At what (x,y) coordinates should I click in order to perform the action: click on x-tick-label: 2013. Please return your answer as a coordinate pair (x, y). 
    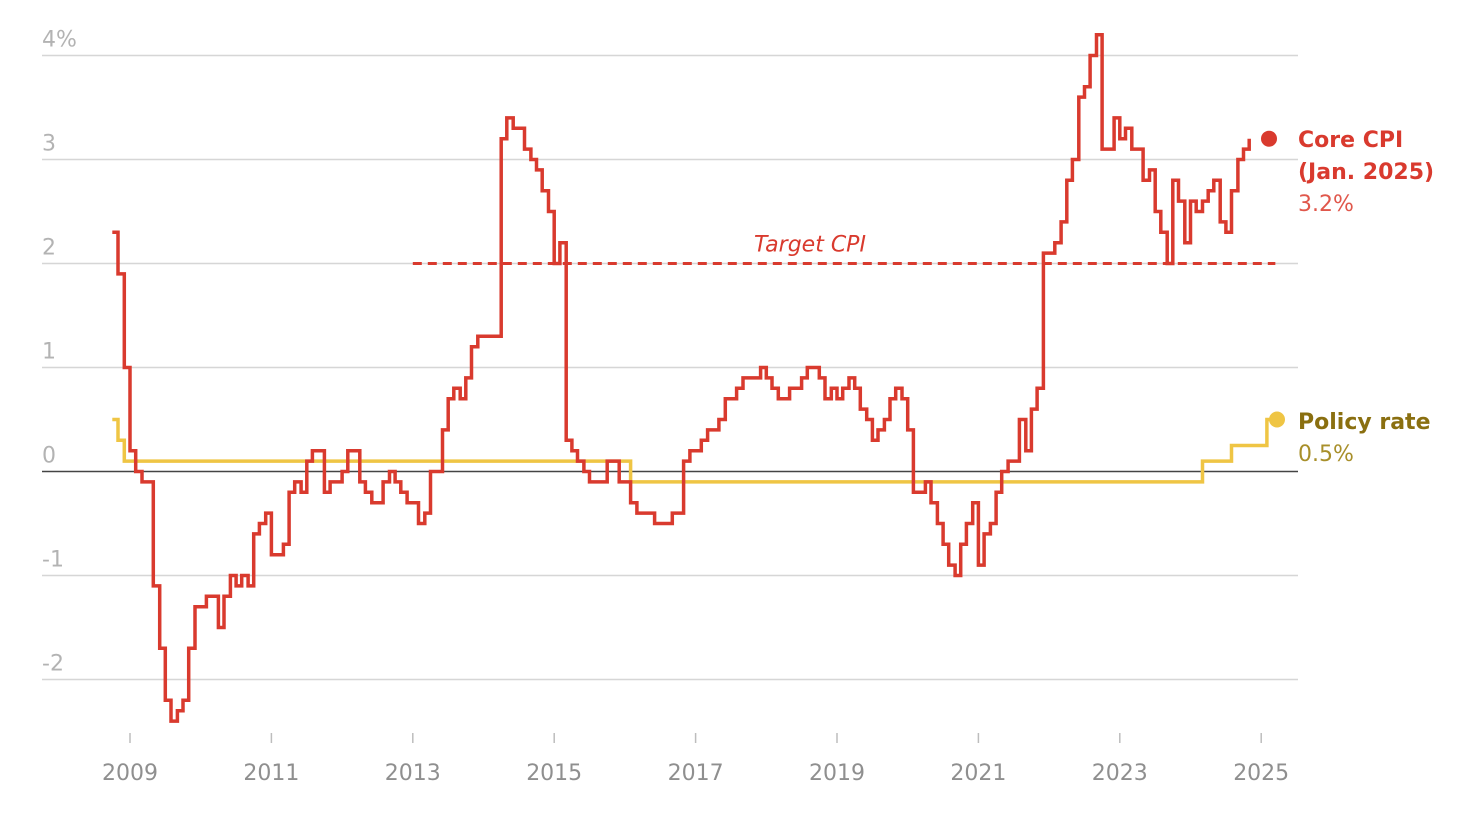
    Looking at the image, I should click on (413, 773).